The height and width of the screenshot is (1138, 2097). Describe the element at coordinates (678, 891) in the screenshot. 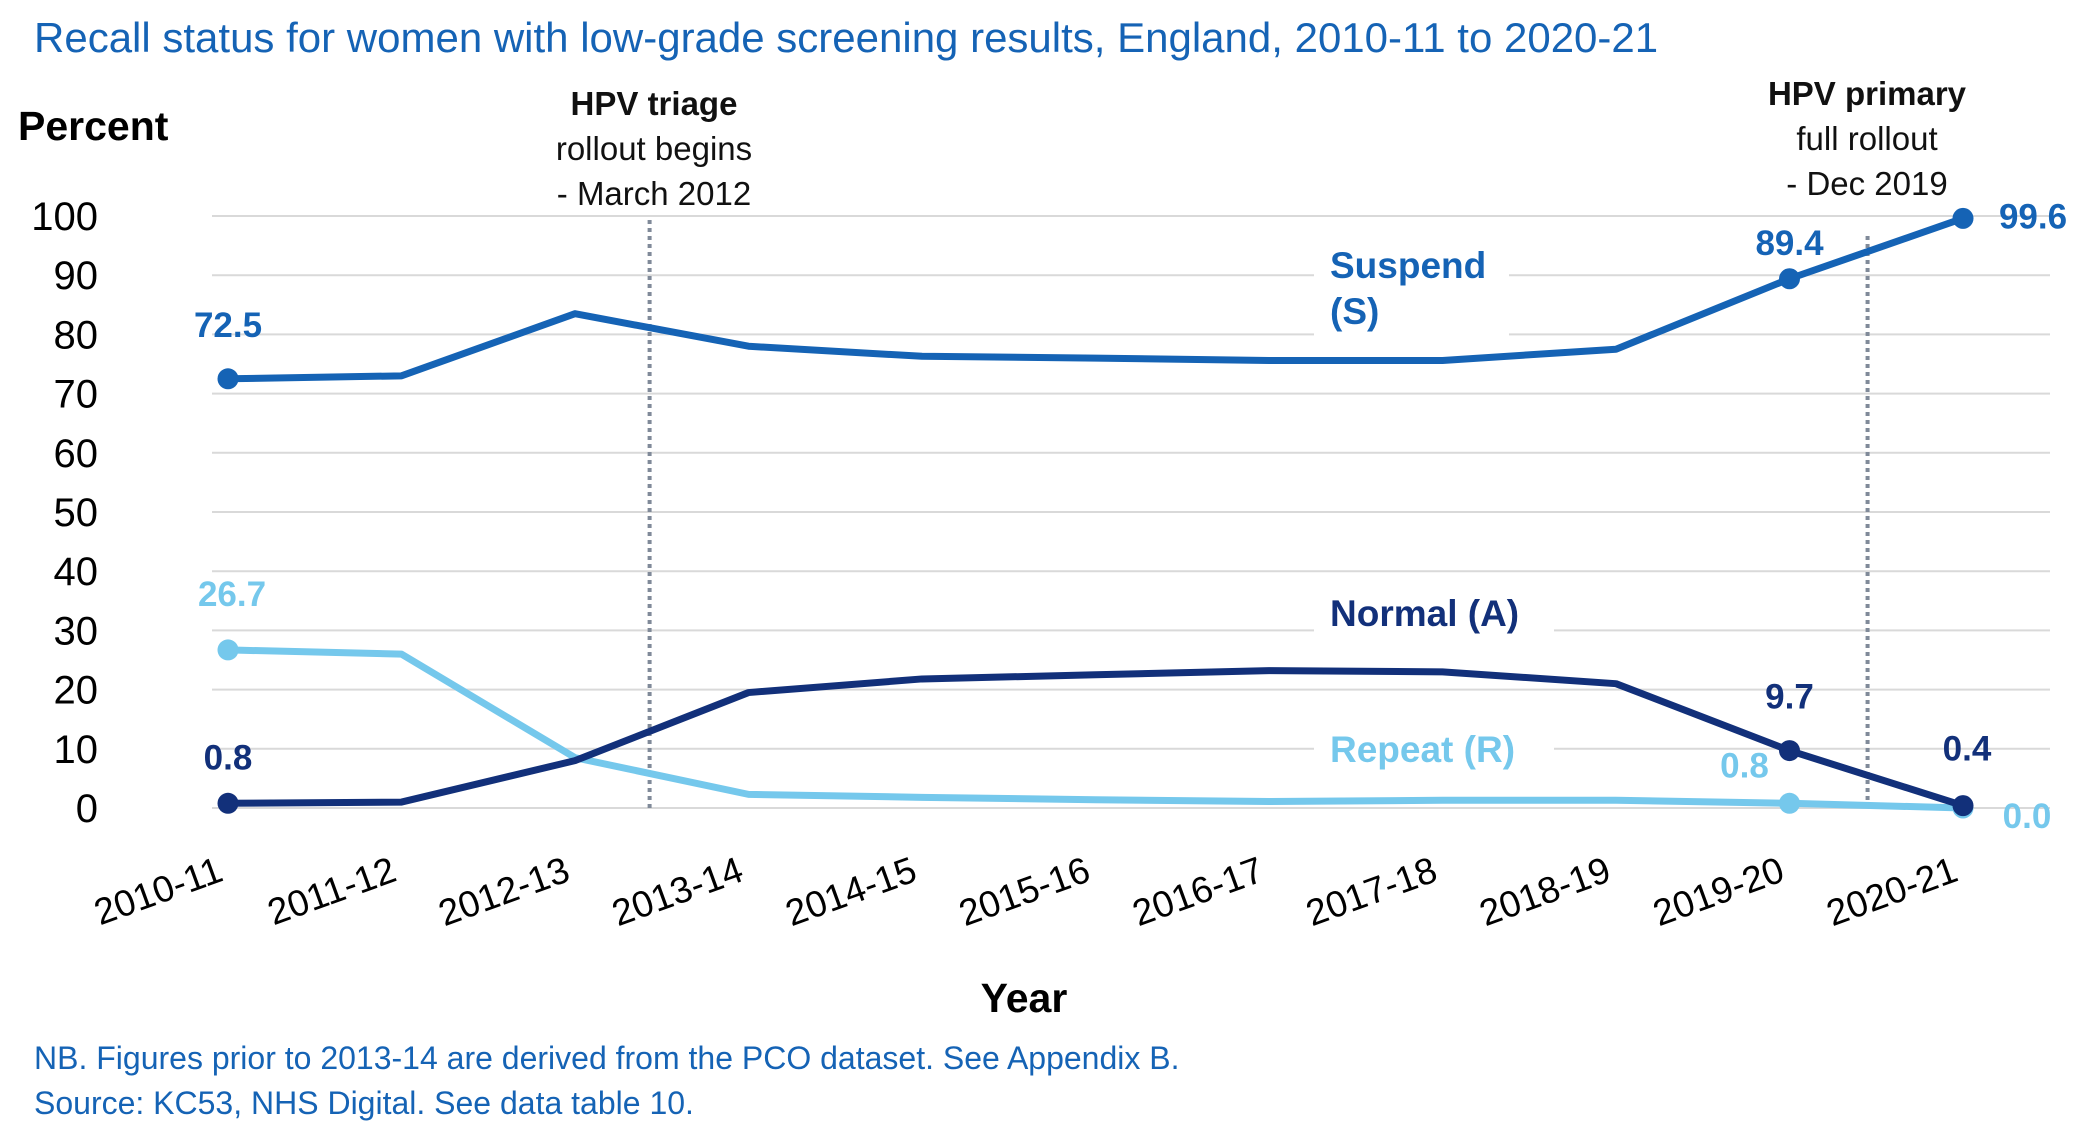

I see `x-tick-label: 2013-14` at that location.